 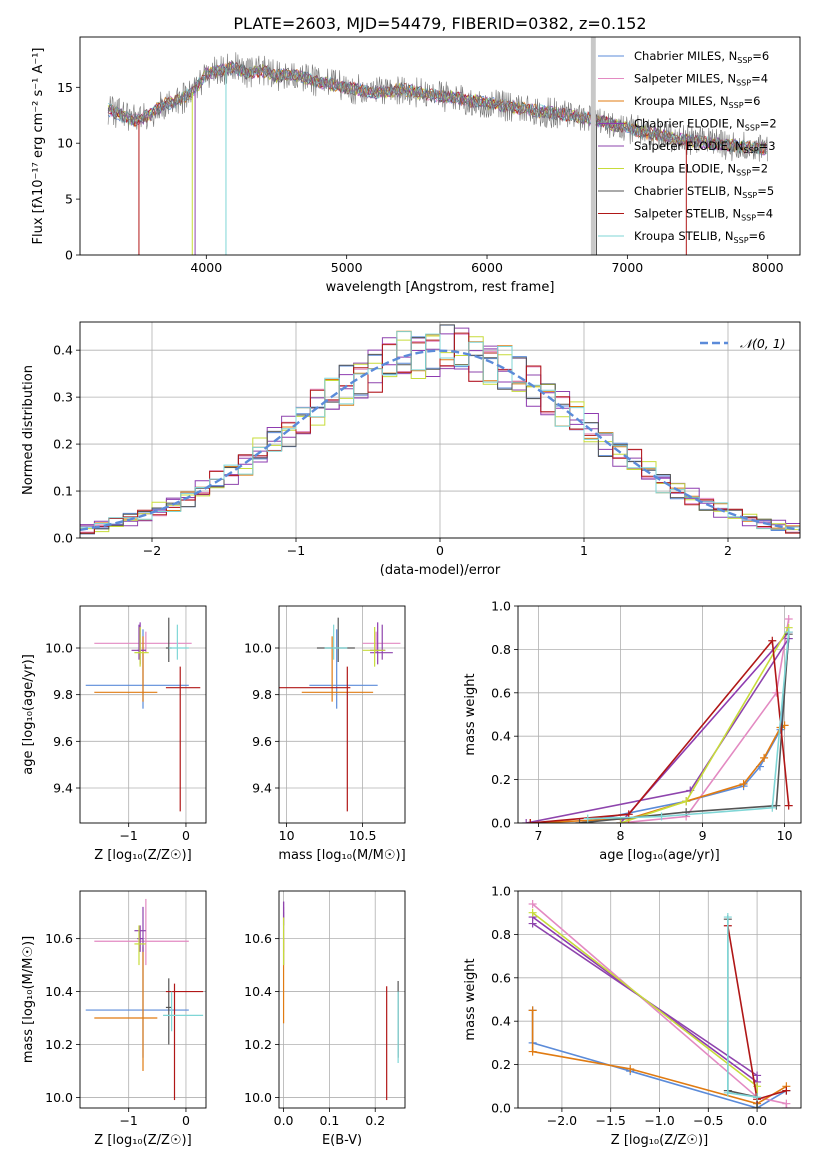 I want to click on y-tick-label: 9.4, so click(x=262, y=788).